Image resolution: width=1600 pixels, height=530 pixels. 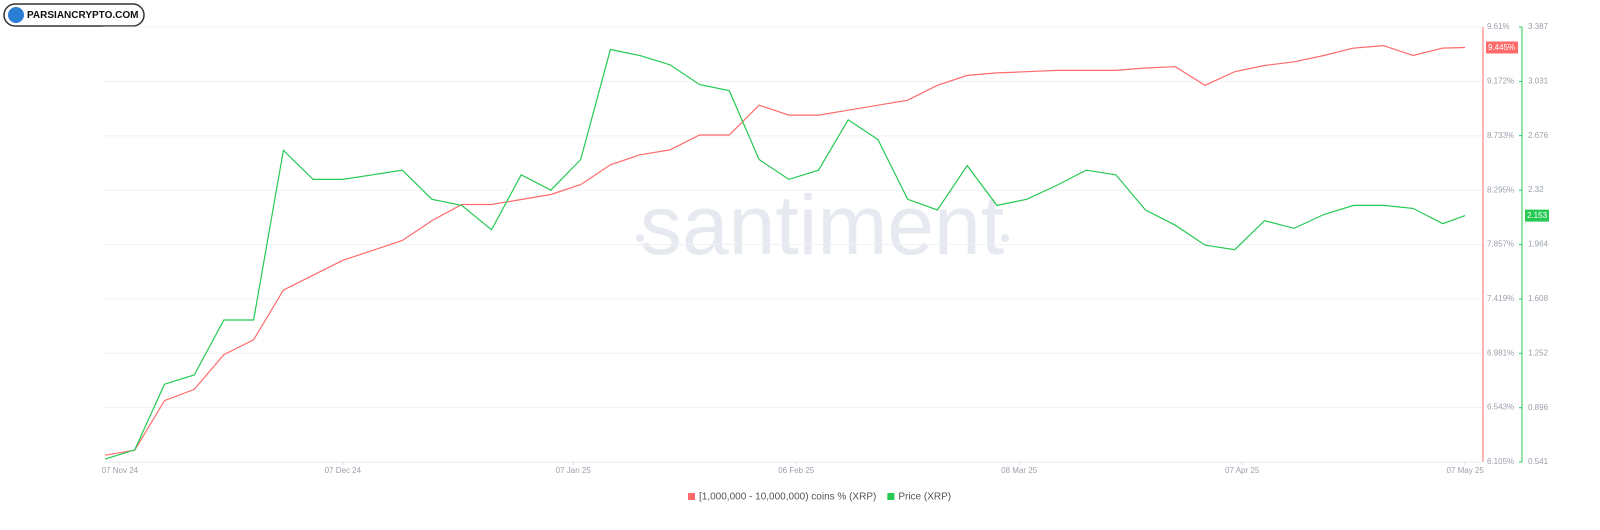 What do you see at coordinates (1538, 352) in the screenshot?
I see `y2-tick-label: 1.252` at bounding box center [1538, 352].